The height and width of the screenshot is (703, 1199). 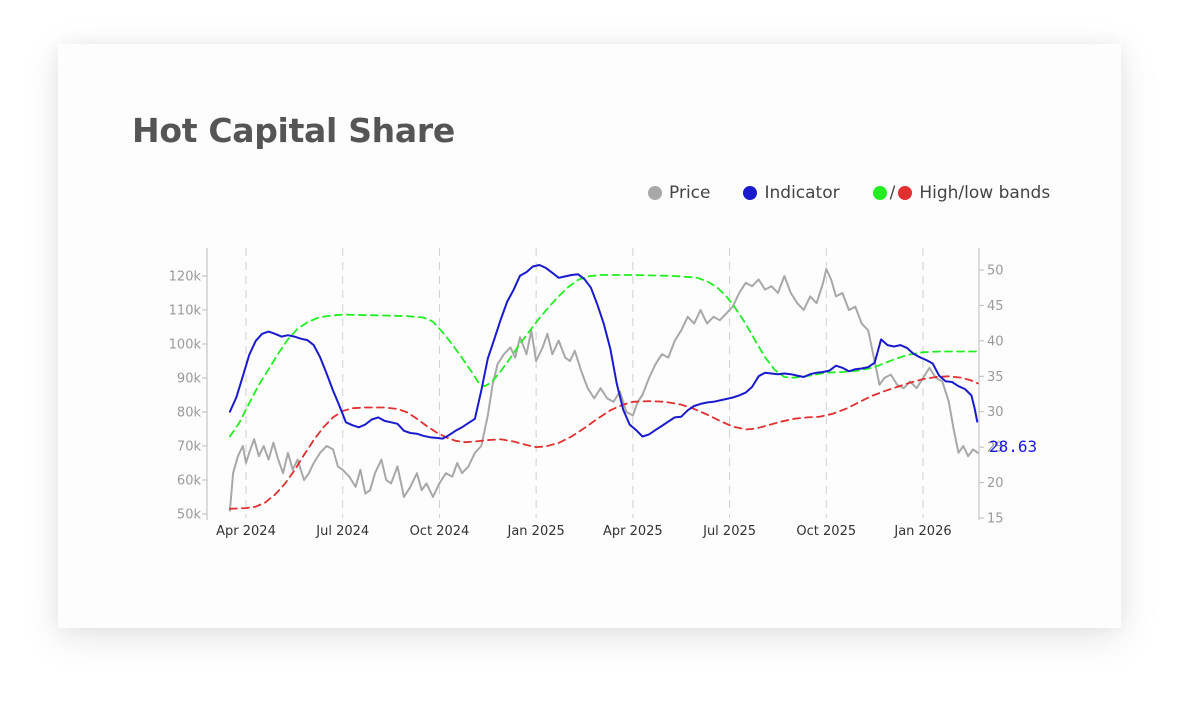 What do you see at coordinates (1013, 446) in the screenshot?
I see `indicator-last-value-label: 28.63` at bounding box center [1013, 446].